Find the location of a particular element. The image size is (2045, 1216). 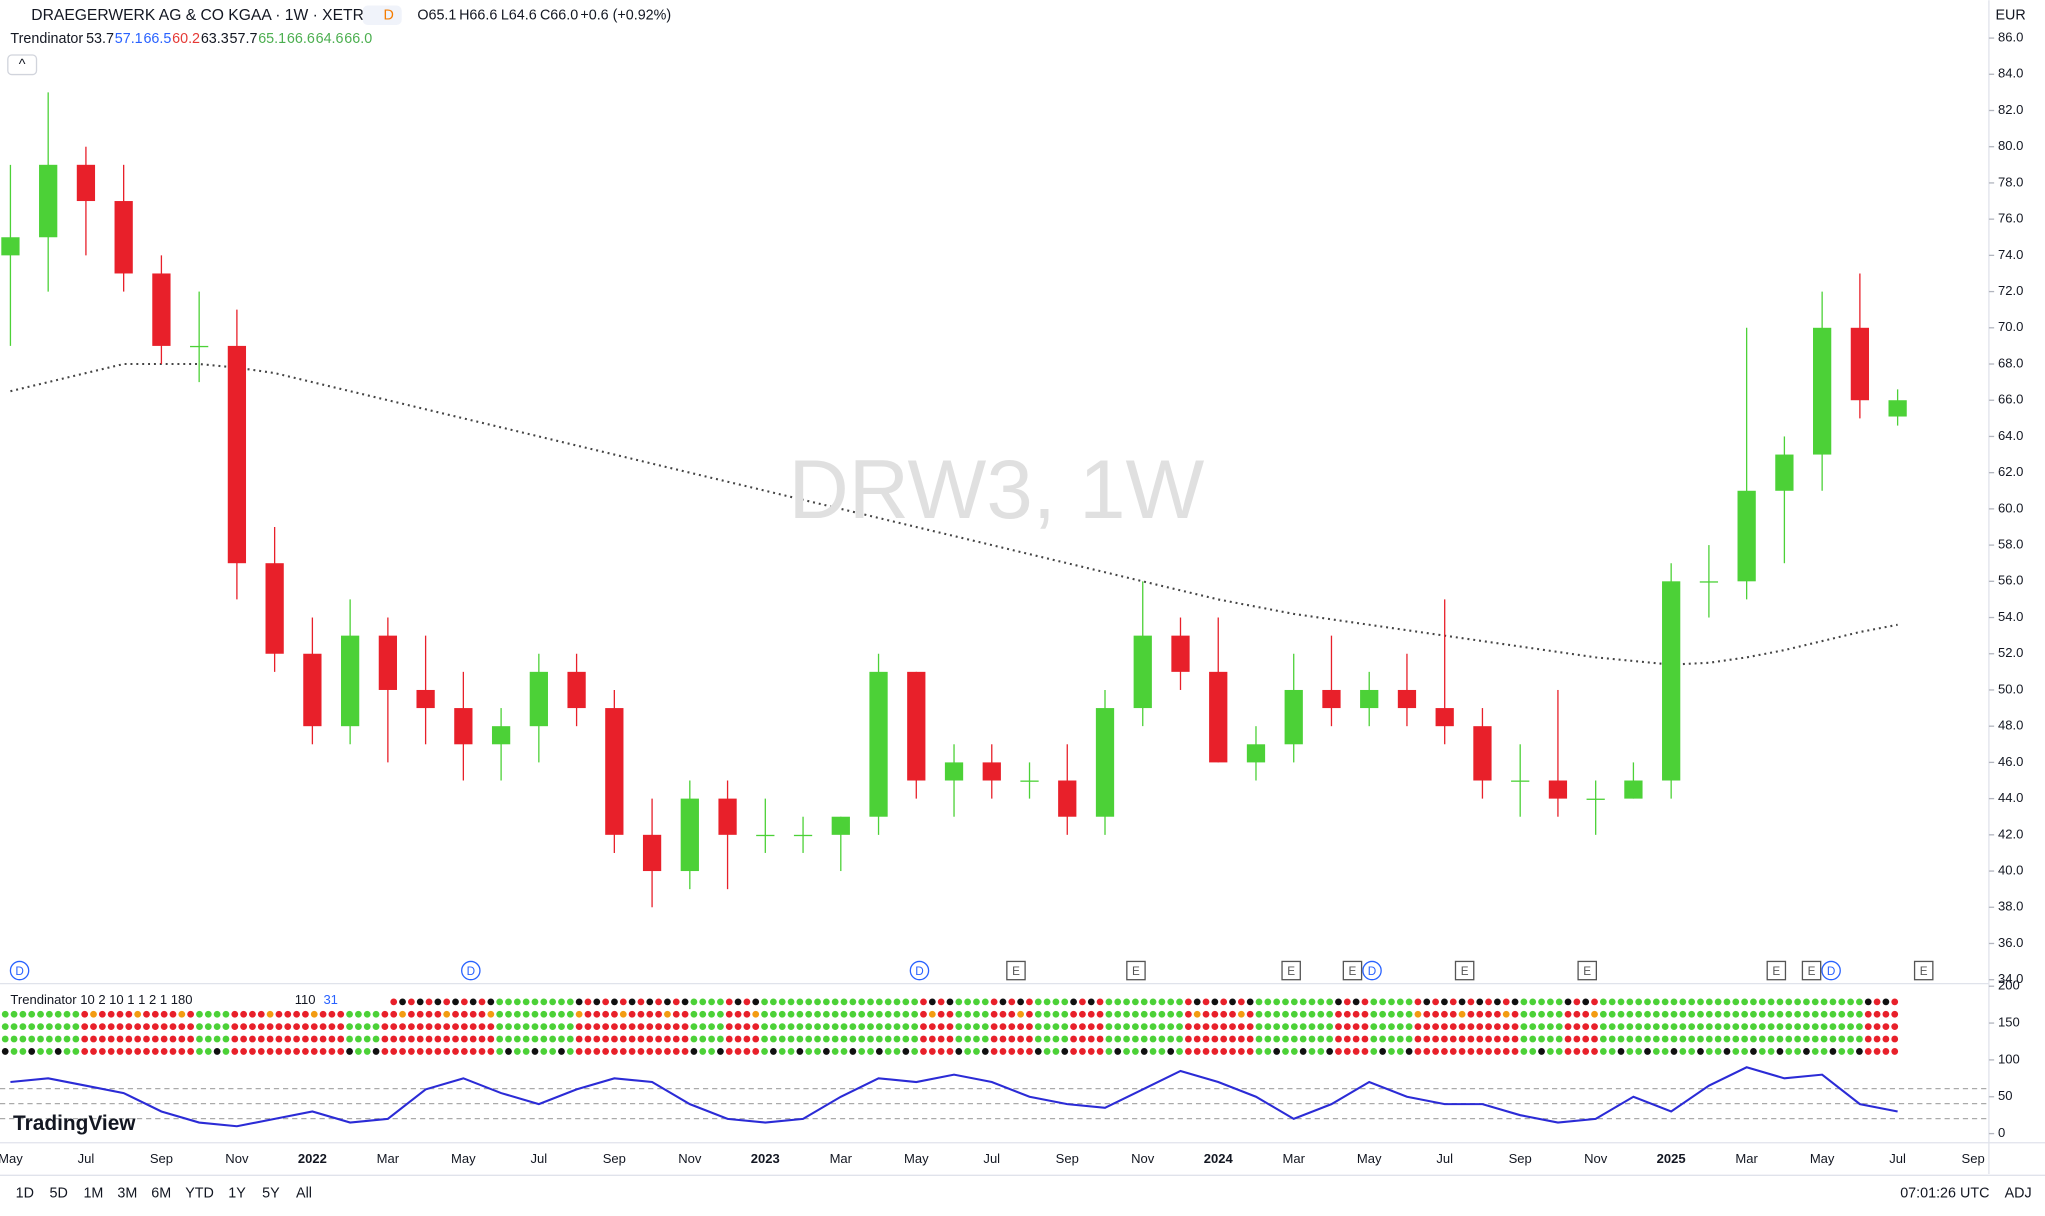

osc-tick-label: 50 is located at coordinates (2005, 1095).